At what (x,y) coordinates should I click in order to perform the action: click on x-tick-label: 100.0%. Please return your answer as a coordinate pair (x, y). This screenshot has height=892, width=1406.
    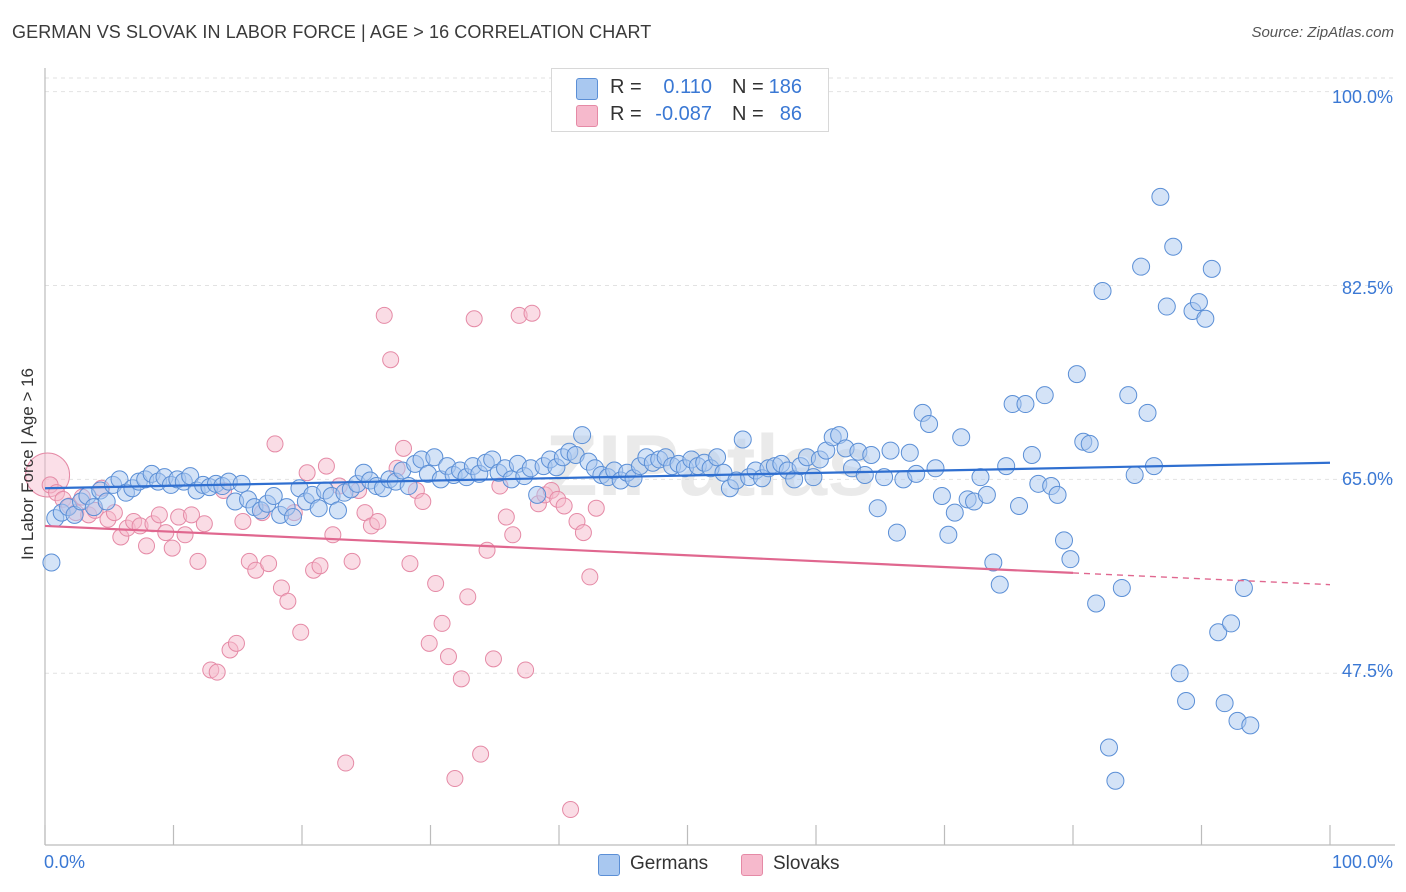
    Looking at the image, I should click on (1362, 862).